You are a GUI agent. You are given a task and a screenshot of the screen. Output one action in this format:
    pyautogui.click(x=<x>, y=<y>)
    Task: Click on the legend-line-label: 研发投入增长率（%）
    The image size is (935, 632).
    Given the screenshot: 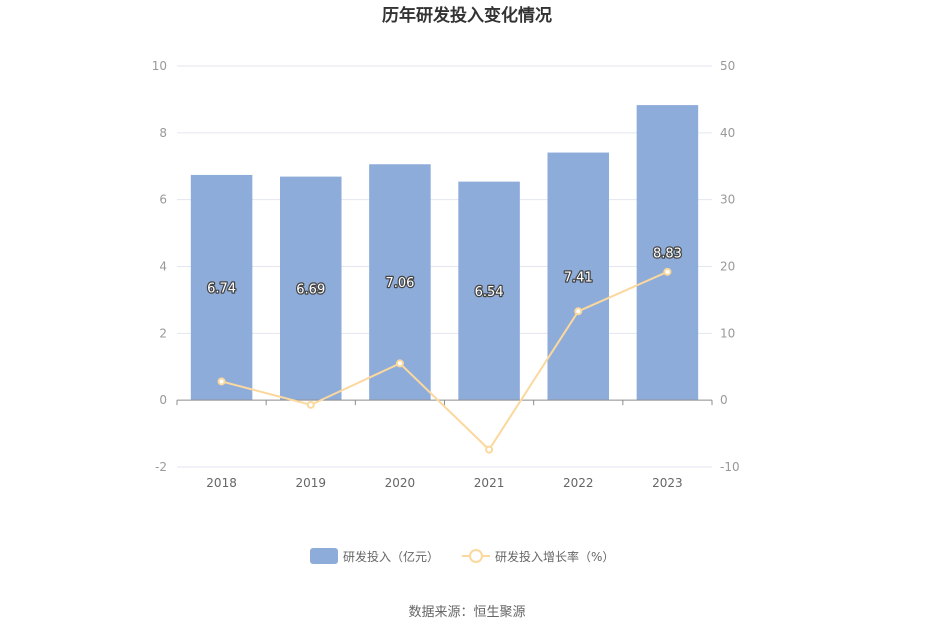 What is the action you would take?
    pyautogui.click(x=554, y=556)
    